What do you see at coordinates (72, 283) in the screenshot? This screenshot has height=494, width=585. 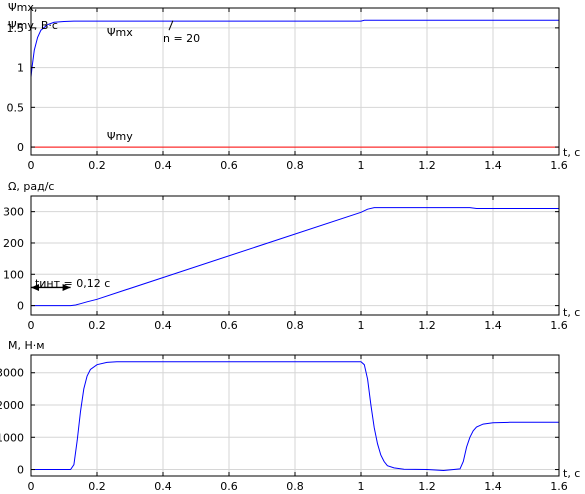 I see `annotation-label: tинт = 0,12 с` at bounding box center [72, 283].